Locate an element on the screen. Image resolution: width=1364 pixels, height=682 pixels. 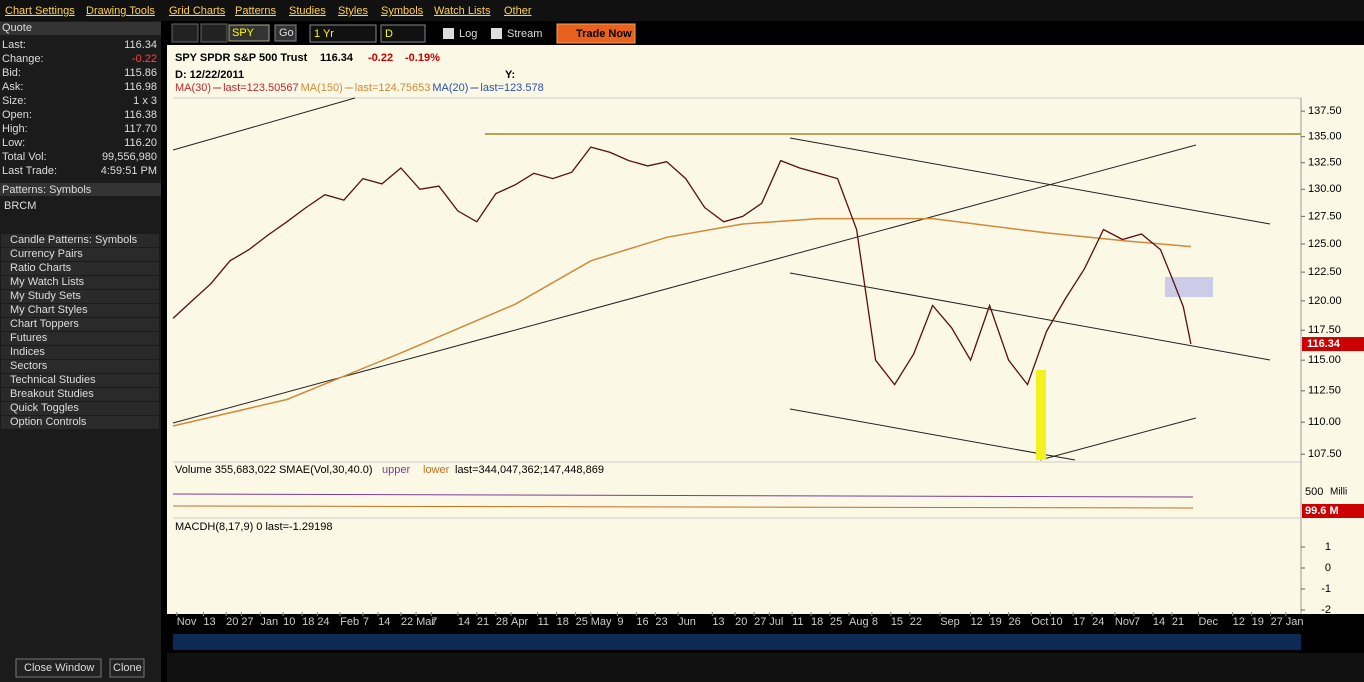
pattern-item: My Watch Lists is located at coordinates (47, 282).